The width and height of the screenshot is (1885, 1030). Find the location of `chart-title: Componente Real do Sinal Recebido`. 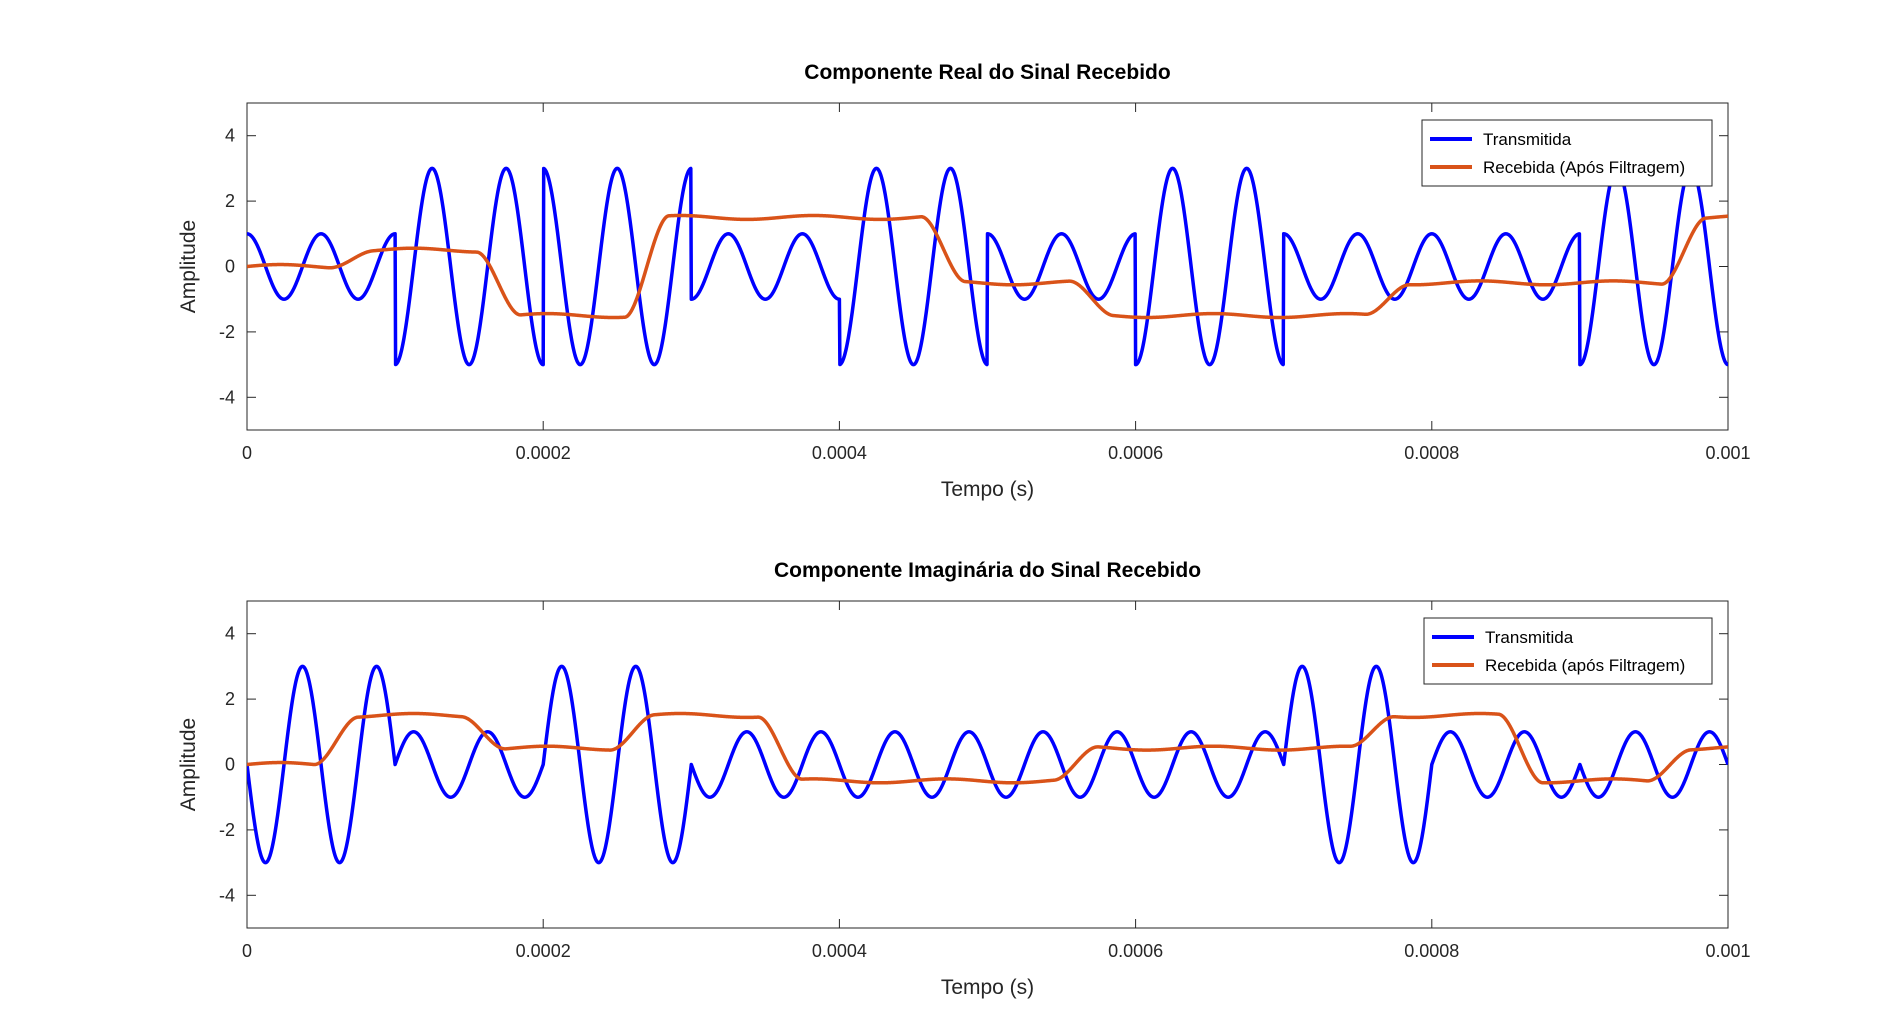

chart-title: Componente Real do Sinal Recebido is located at coordinates (987, 72).